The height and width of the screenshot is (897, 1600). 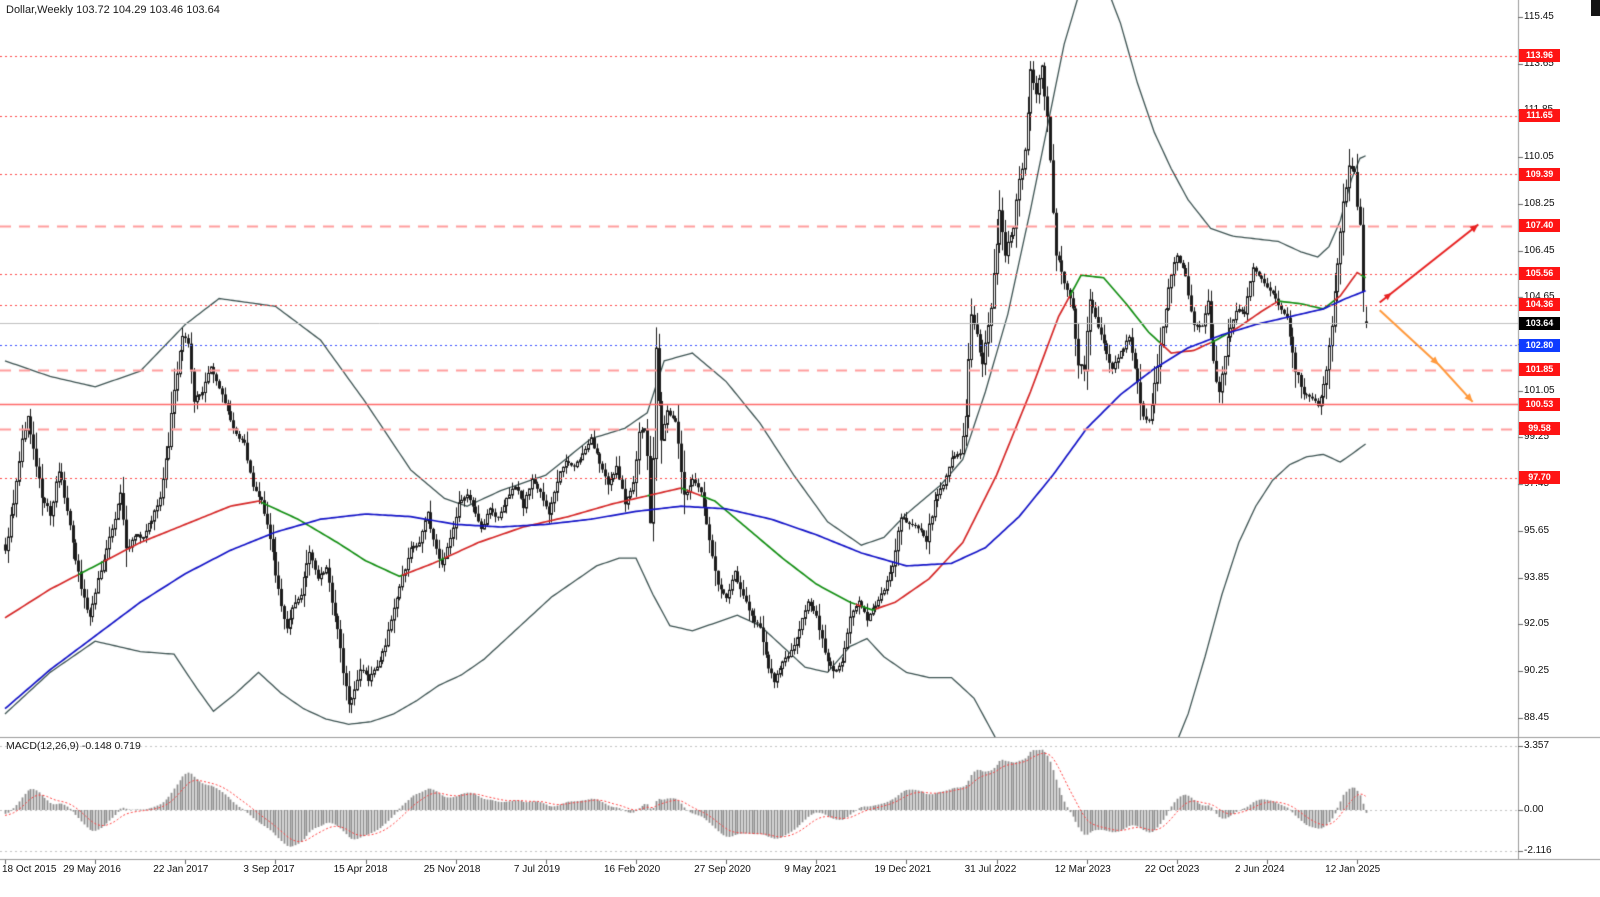 I want to click on time-axis-label: 16 Feb 2020, so click(x=632, y=869).